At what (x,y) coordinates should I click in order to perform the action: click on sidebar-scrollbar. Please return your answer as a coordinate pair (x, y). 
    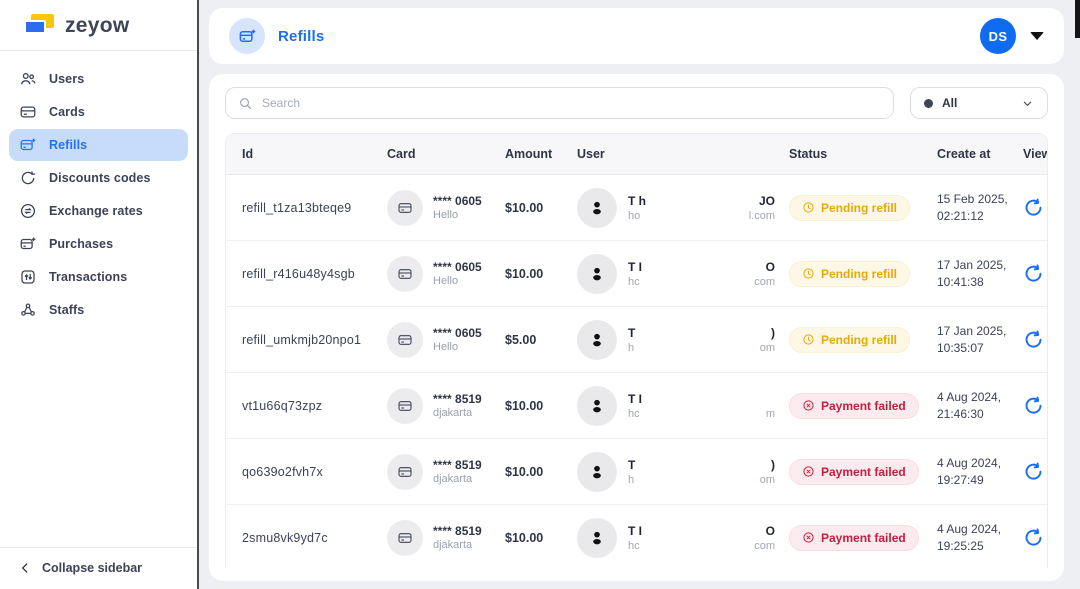
    Looking at the image, I should click on (198, 294).